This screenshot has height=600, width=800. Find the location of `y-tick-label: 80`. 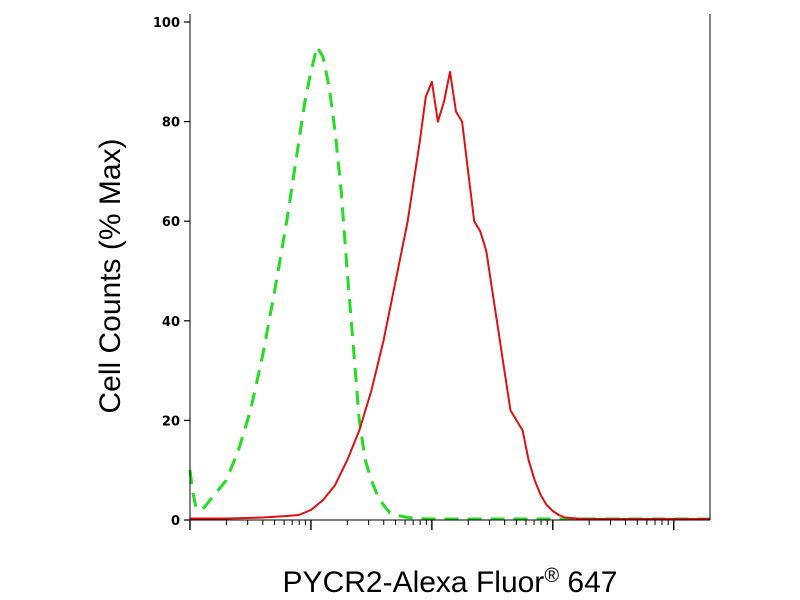

y-tick-label: 80 is located at coordinates (171, 123).